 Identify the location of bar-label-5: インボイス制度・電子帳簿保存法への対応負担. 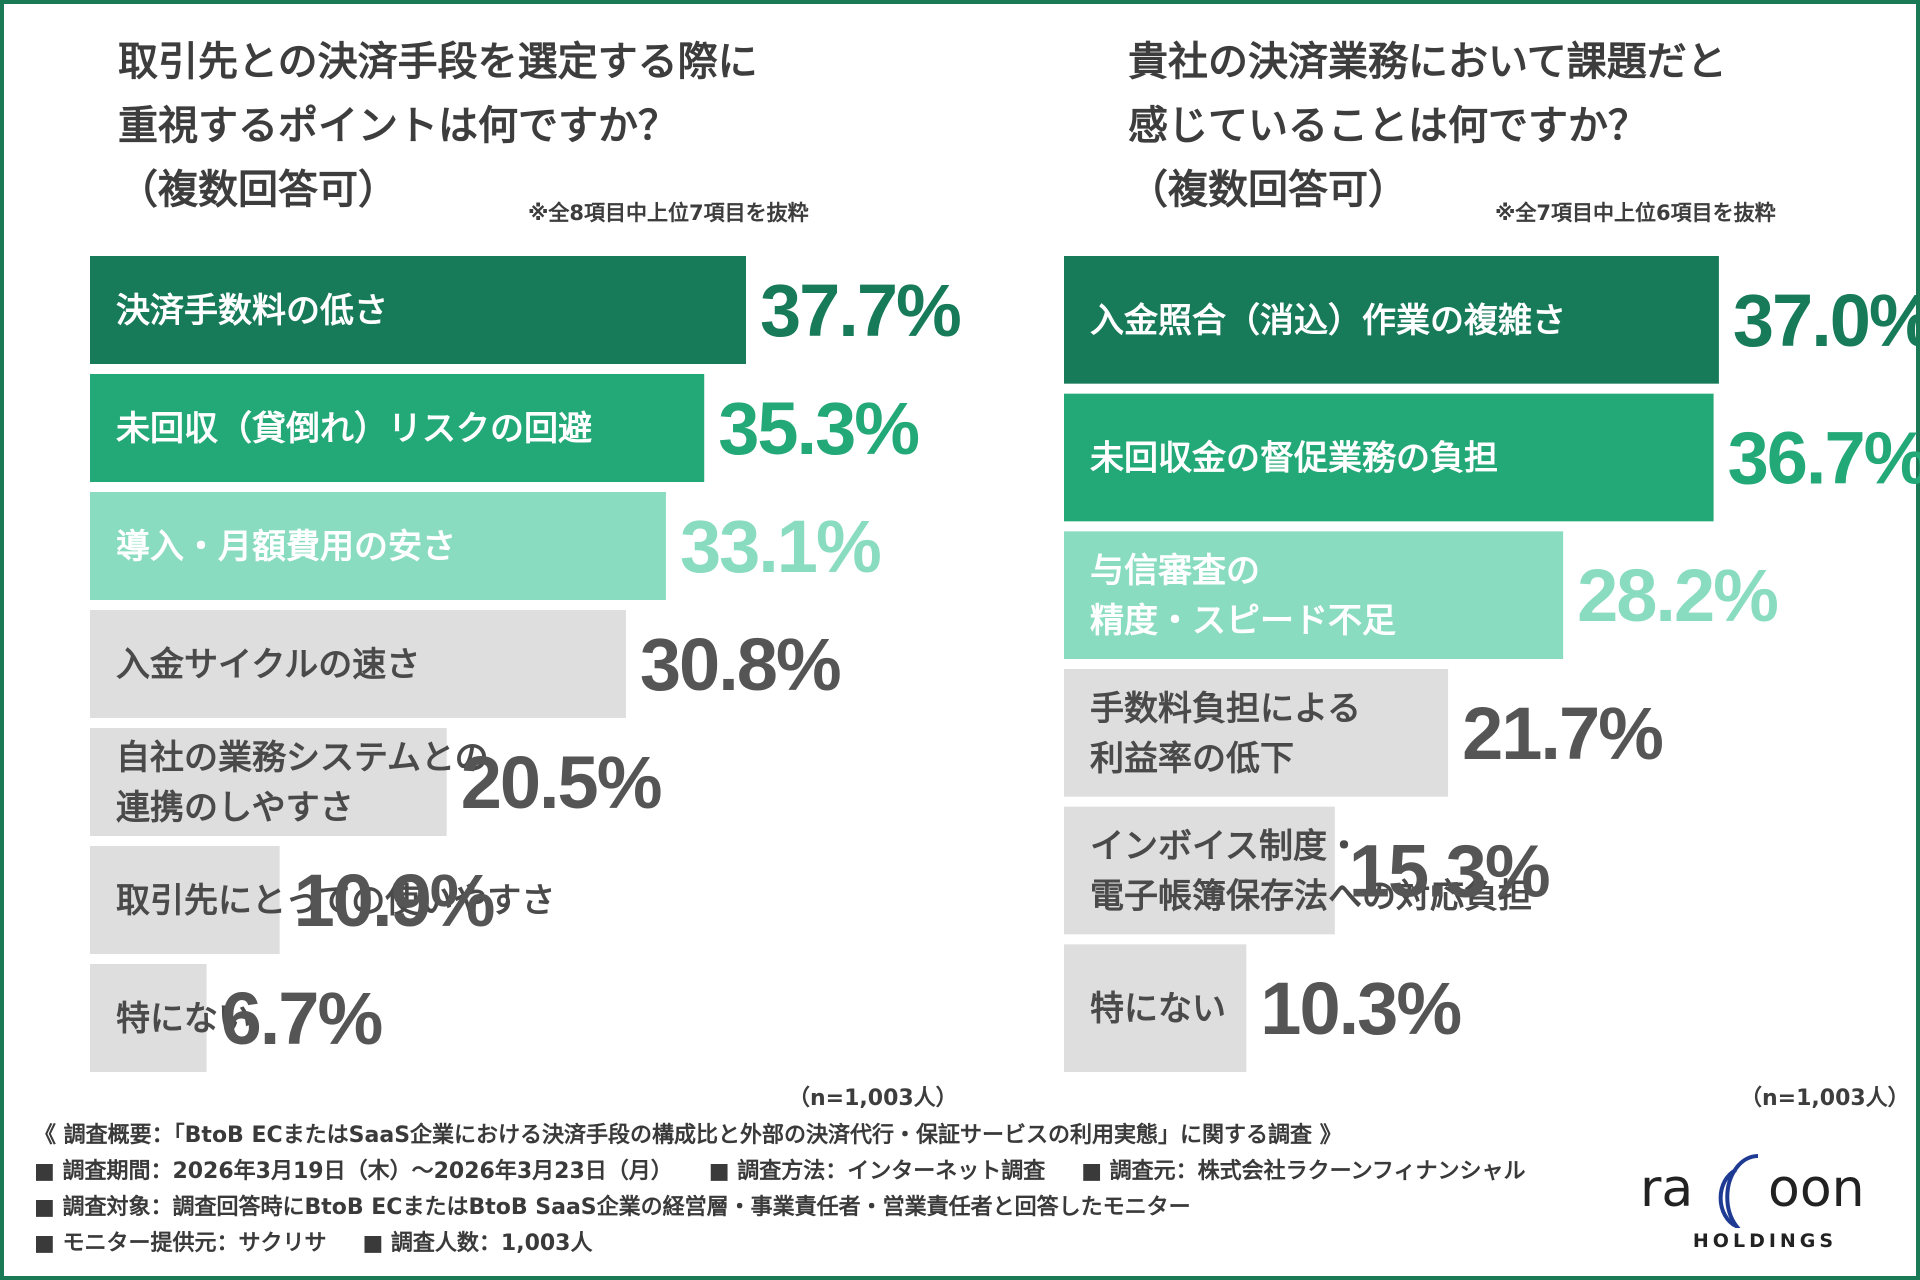
(1311, 872).